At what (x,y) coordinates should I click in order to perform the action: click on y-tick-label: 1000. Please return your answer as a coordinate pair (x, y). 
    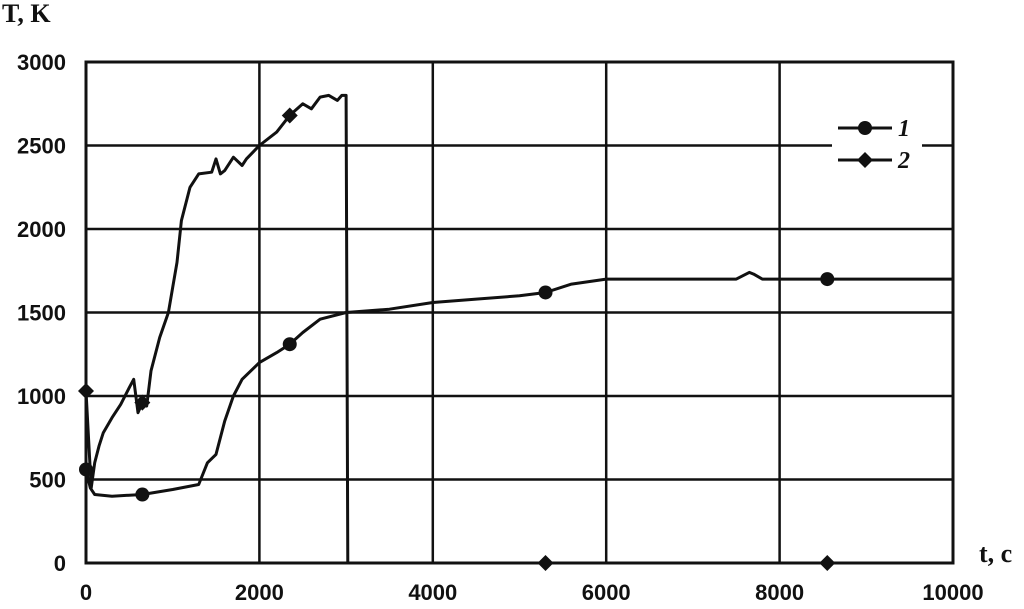
    Looking at the image, I should click on (41, 396).